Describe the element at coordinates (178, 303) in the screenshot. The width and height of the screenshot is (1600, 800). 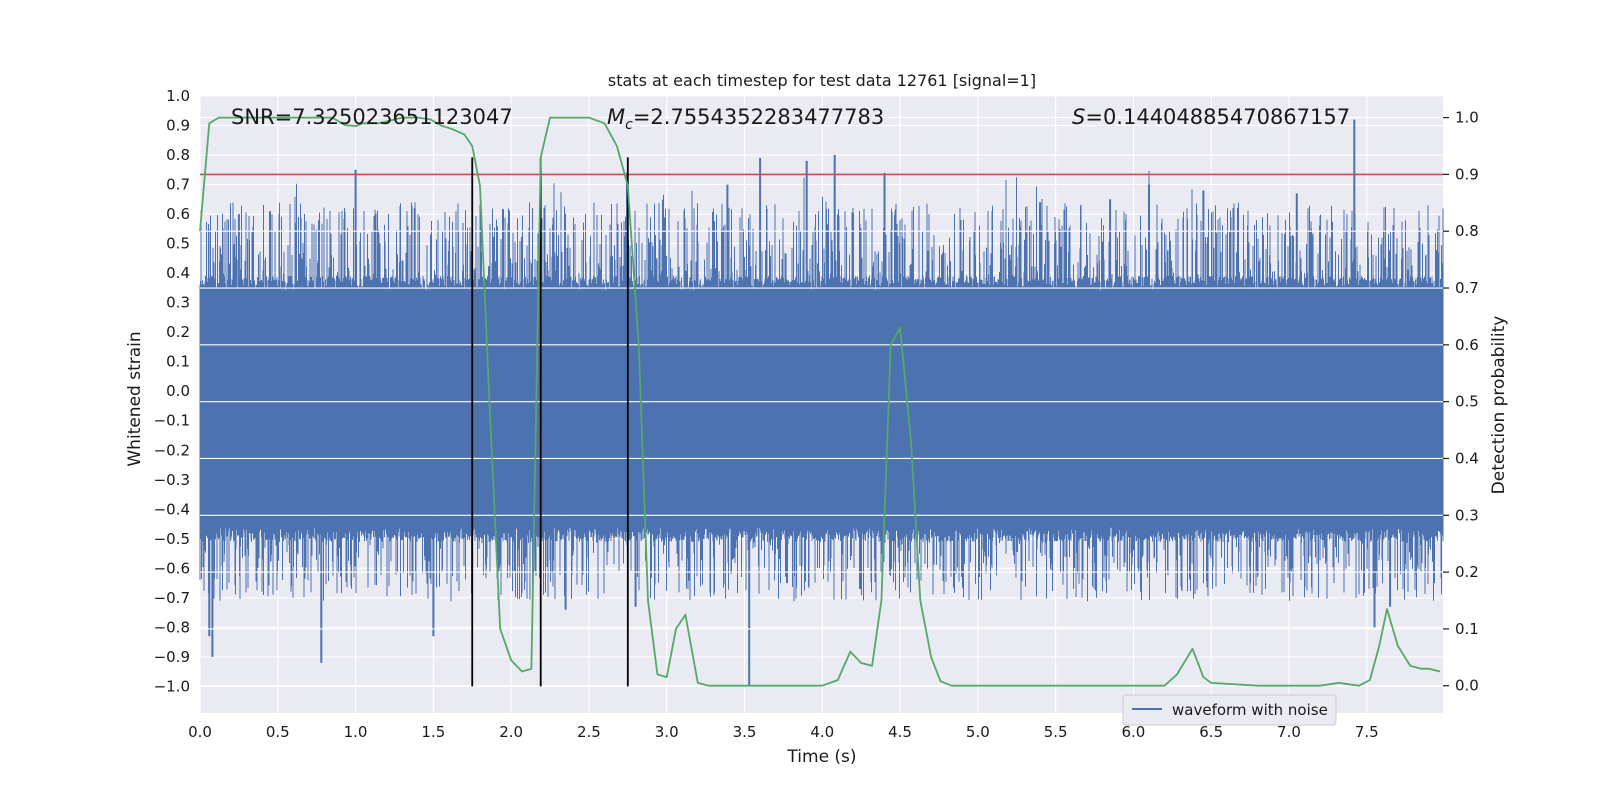
I see `y-tick-label: 0.3` at that location.